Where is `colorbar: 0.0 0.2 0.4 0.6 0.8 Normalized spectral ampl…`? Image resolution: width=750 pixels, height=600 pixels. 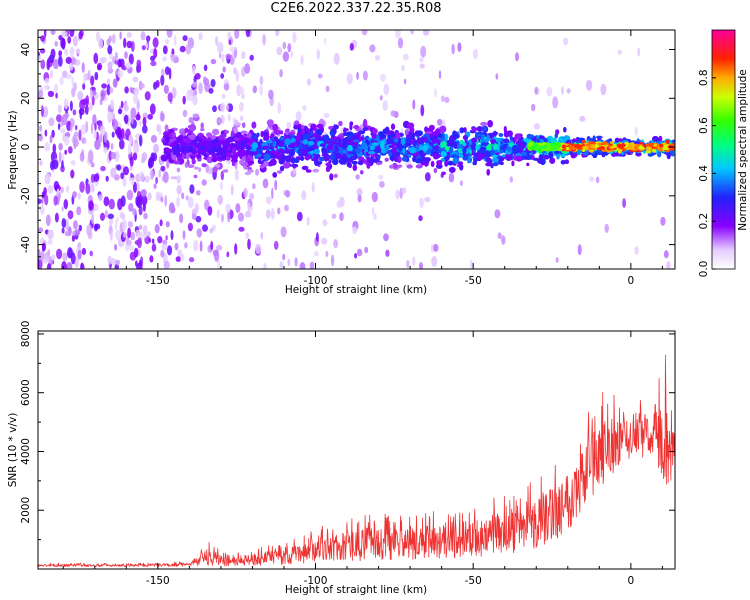 colorbar: 0.0 0.2 0.4 0.6 0.8 Normalized spectral ampl… is located at coordinates (723, 153).